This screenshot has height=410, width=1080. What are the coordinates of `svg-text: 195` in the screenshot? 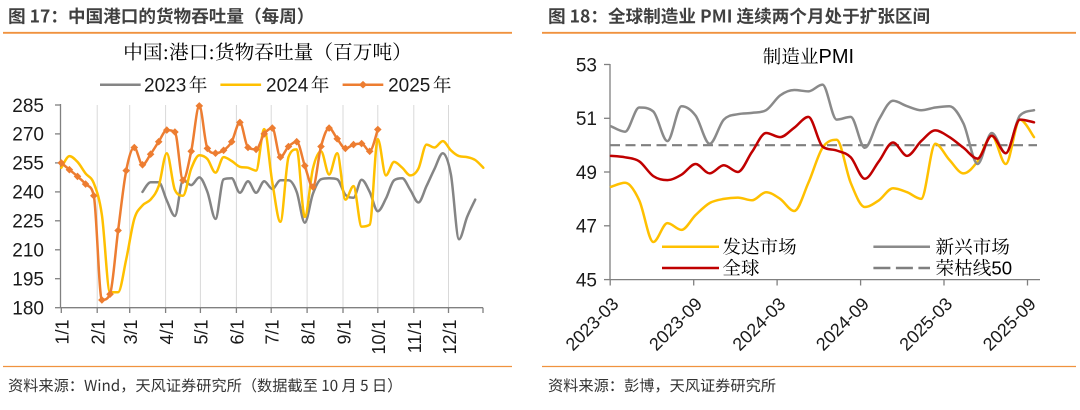 It's located at (28, 280).